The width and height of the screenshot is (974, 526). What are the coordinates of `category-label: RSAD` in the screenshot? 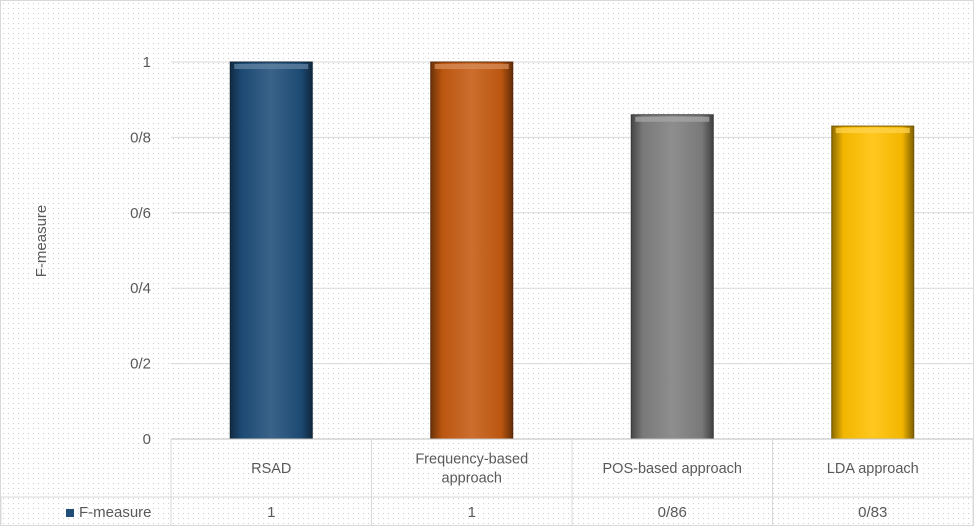 It's located at (271, 469).